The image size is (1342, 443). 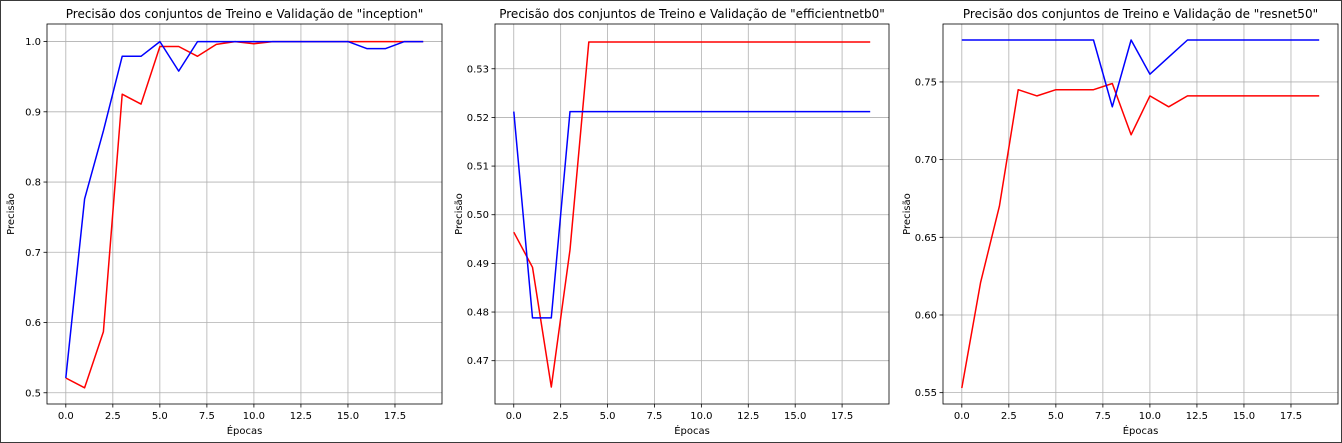 I want to click on y-tick-label: 0.51, so click(x=478, y=167).